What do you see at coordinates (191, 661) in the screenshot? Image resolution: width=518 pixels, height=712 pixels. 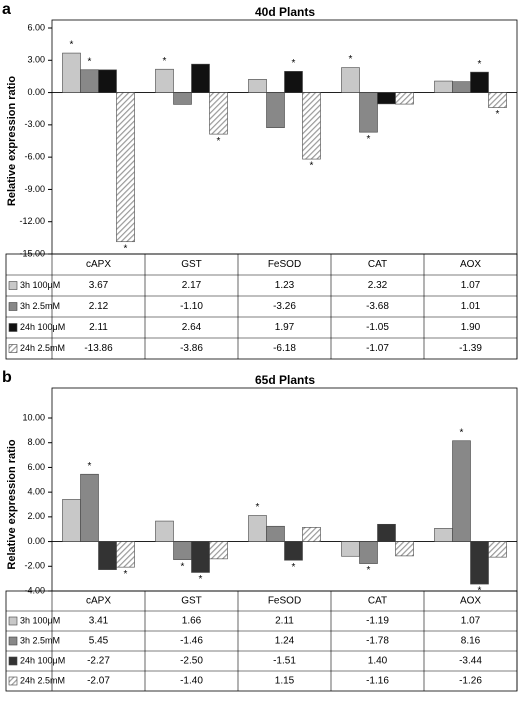 I see `table-value: -2.50` at bounding box center [191, 661].